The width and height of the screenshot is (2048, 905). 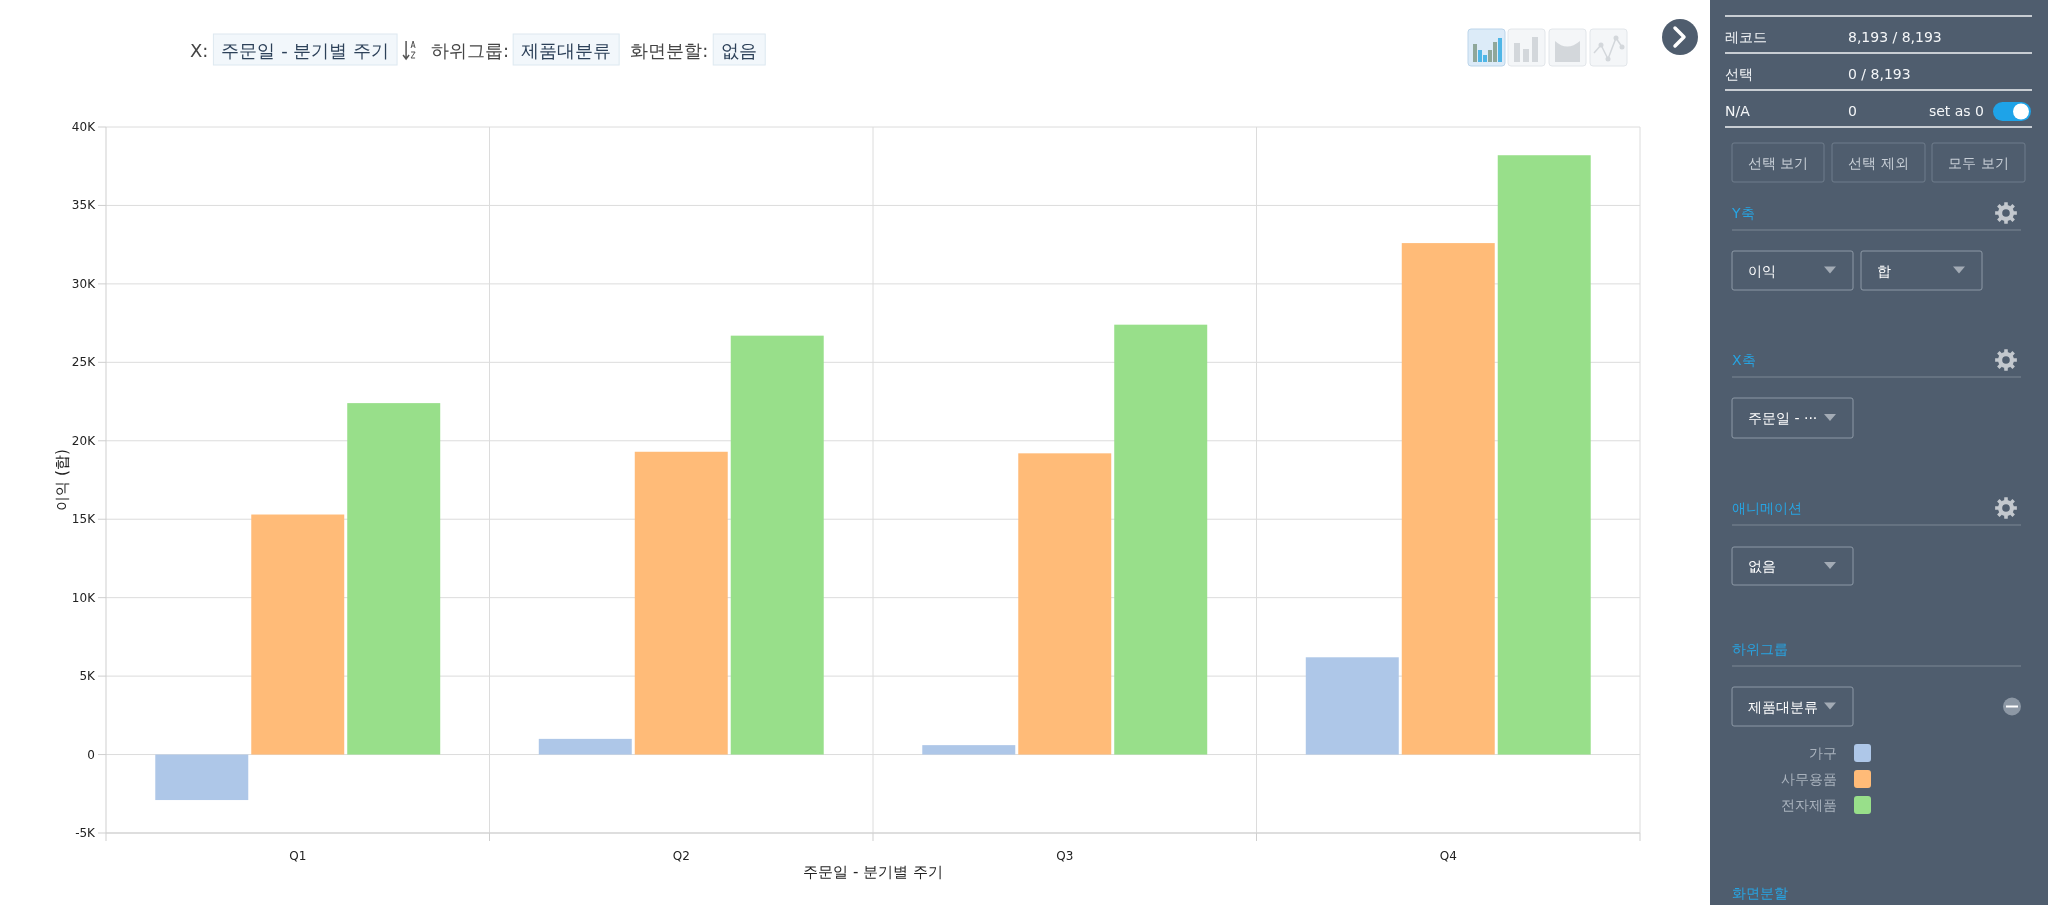 What do you see at coordinates (1767, 508) in the screenshot?
I see `text: 애니메이션` at bounding box center [1767, 508].